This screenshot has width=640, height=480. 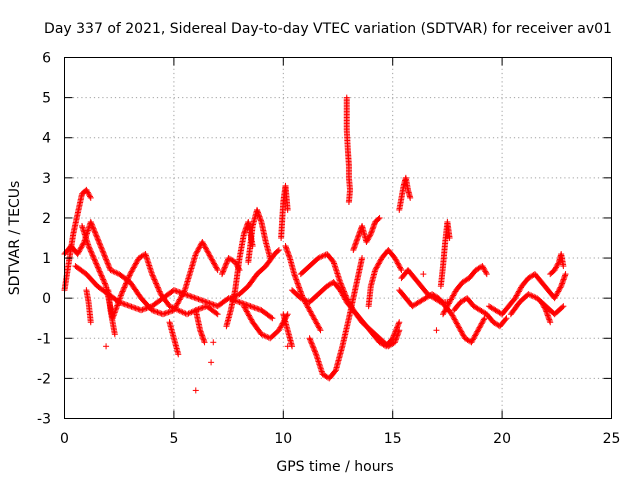 What do you see at coordinates (334, 467) in the screenshot?
I see `x-axis-label: GPS time / hours` at bounding box center [334, 467].